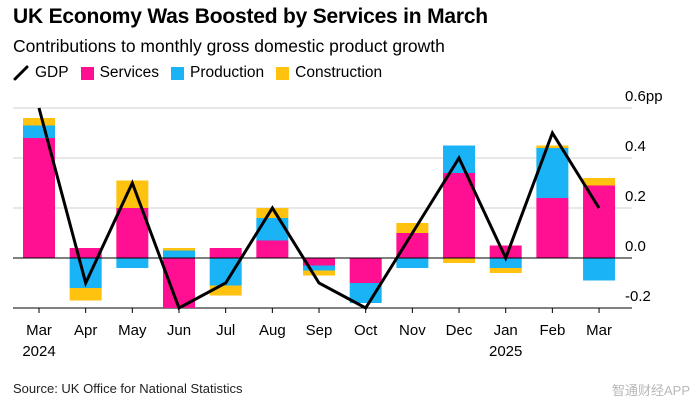 This screenshot has width=698, height=405. I want to click on legend-swatch-services, so click(87, 73).